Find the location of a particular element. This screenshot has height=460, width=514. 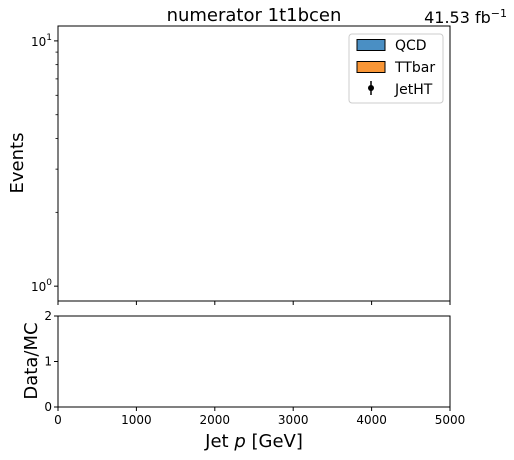

ratio-x-ticks: 0 1000 2000 3000 4000 5000 is located at coordinates (259, 417).